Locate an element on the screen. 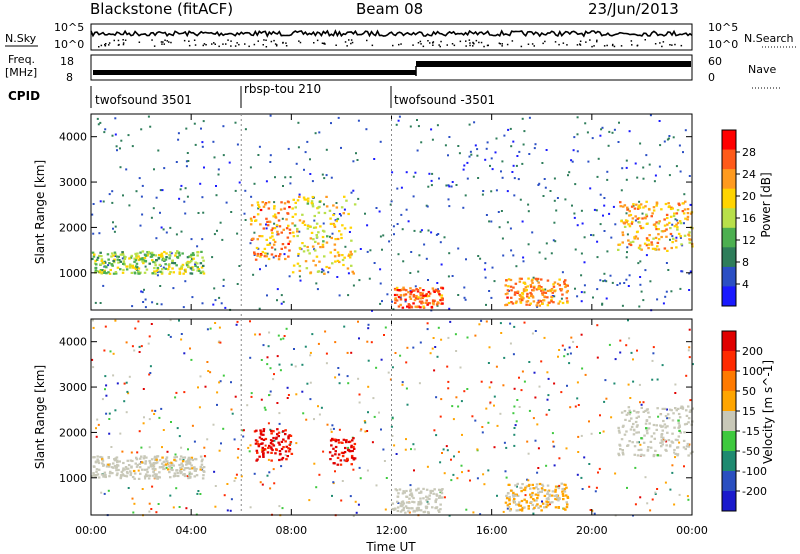 The width and height of the screenshot is (800, 554). power-colorbar-tick-label: 24 is located at coordinates (749, 174).